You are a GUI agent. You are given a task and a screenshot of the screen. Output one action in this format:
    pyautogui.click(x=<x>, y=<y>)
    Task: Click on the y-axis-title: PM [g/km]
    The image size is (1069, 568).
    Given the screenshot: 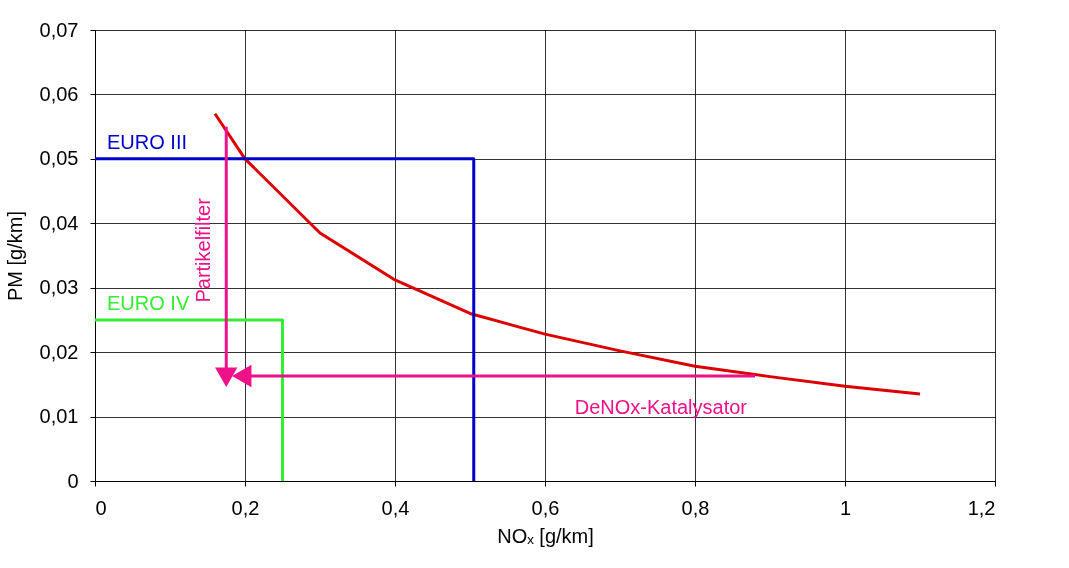 What is the action you would take?
    pyautogui.click(x=14, y=256)
    